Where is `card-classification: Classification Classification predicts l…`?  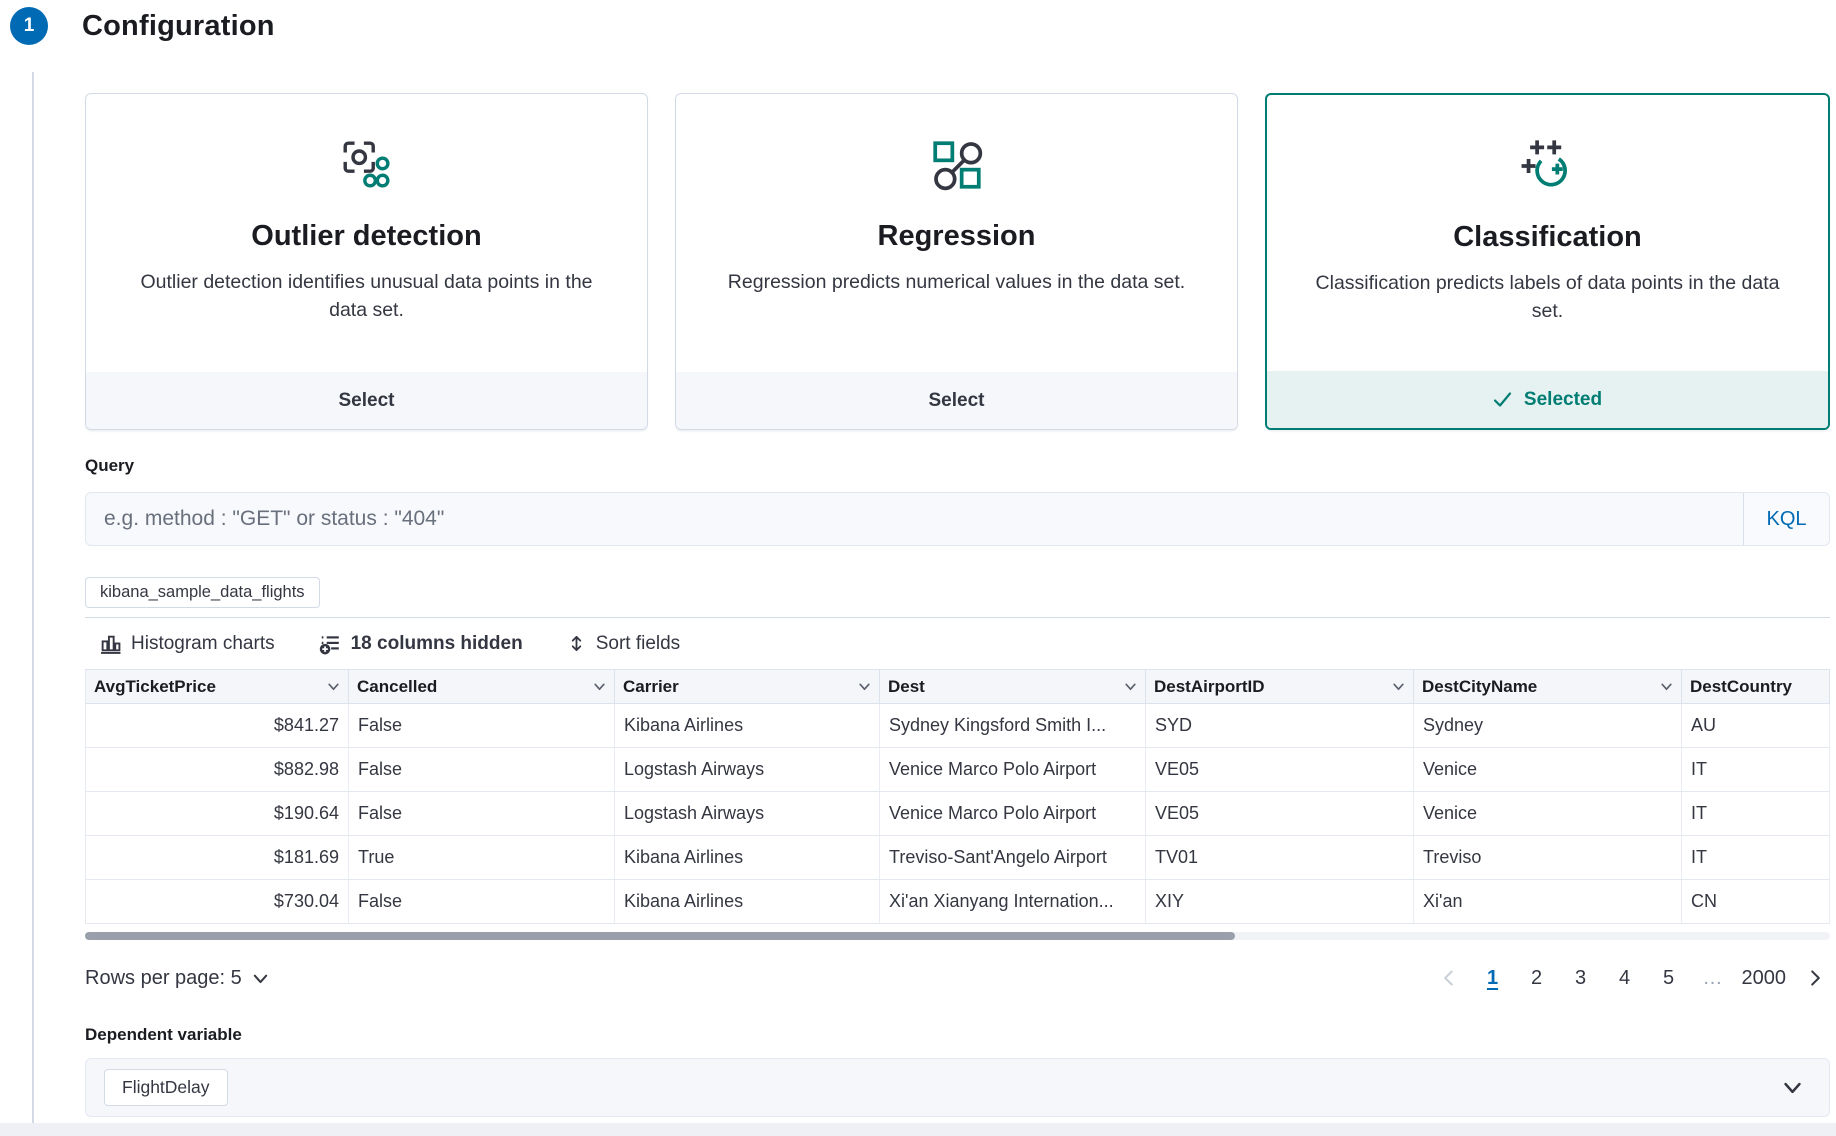 card-classification: Classification Classification predicts l… is located at coordinates (1547, 261).